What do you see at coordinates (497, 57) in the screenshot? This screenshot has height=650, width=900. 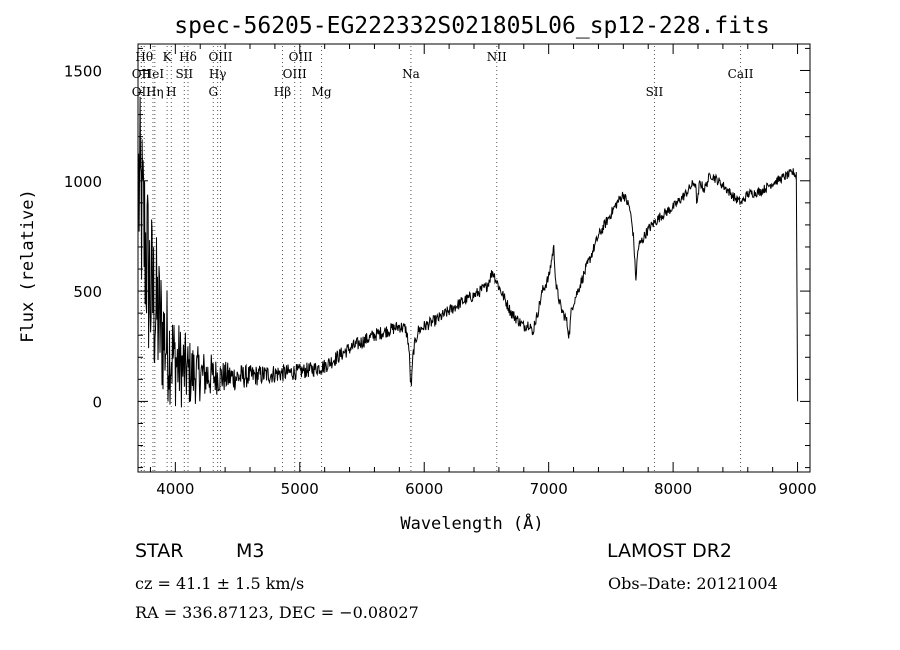 I see `line-label-17: NII` at bounding box center [497, 57].